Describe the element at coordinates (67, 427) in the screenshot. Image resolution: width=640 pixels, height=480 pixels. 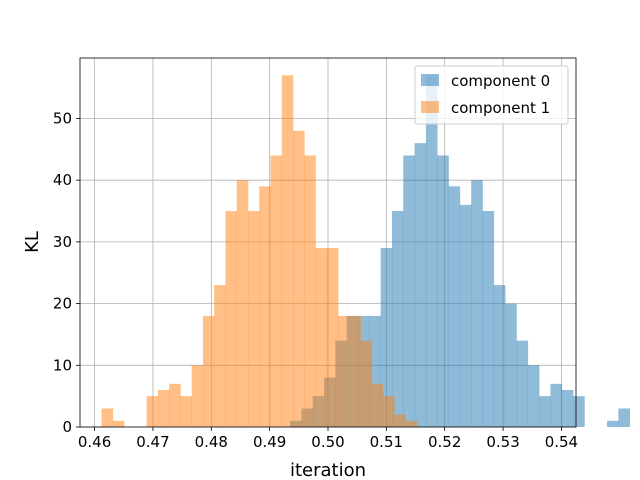
I see `y-tick-label: 0` at that location.